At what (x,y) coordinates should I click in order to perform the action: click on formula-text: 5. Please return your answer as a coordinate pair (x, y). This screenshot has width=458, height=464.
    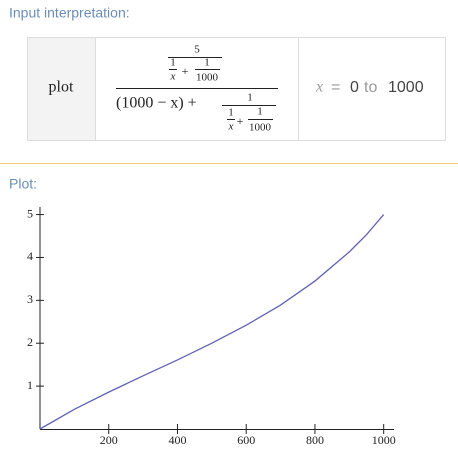
    Looking at the image, I should click on (197, 50).